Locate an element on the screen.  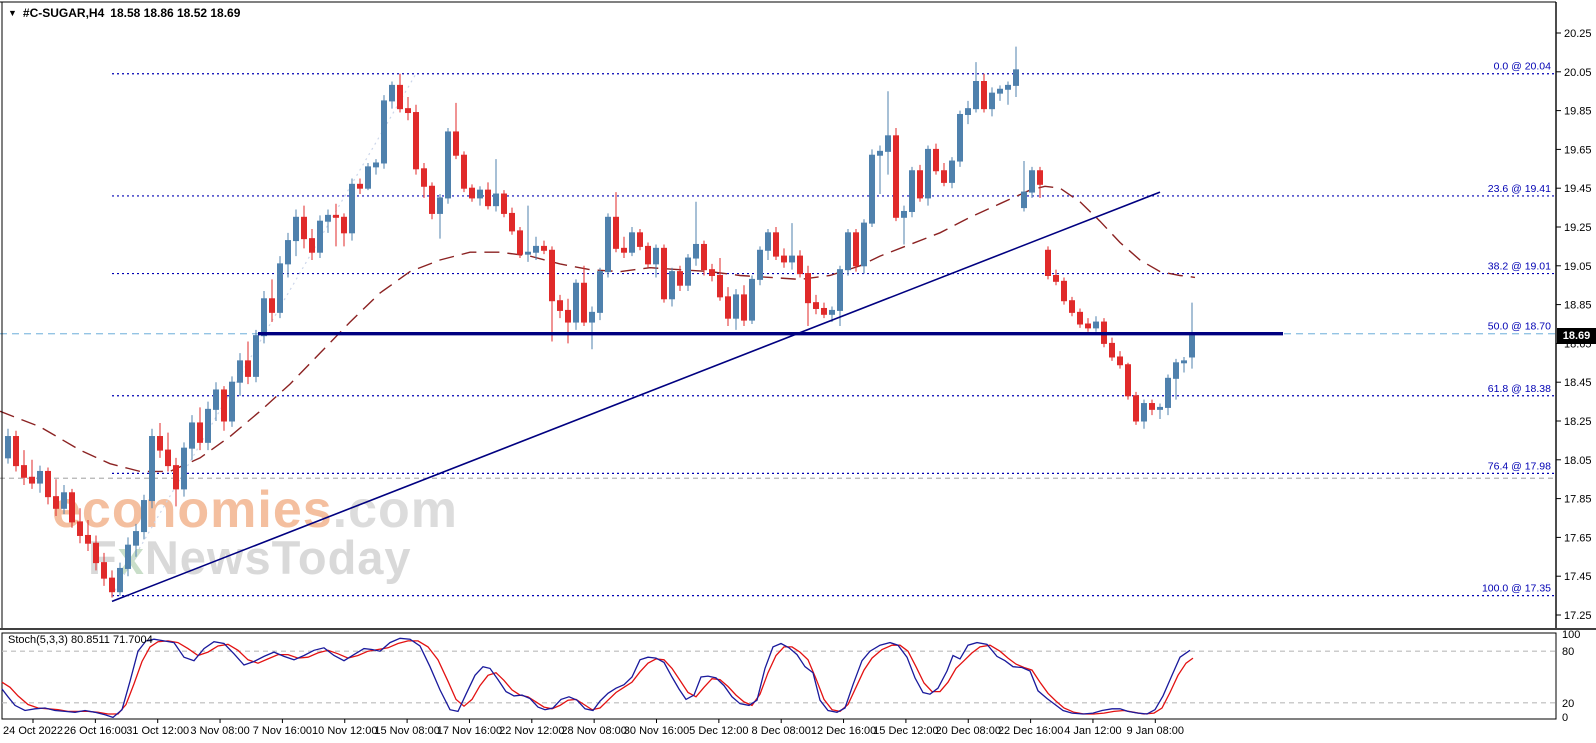
chevron-down-icon: ▼ is located at coordinates (12, 12).